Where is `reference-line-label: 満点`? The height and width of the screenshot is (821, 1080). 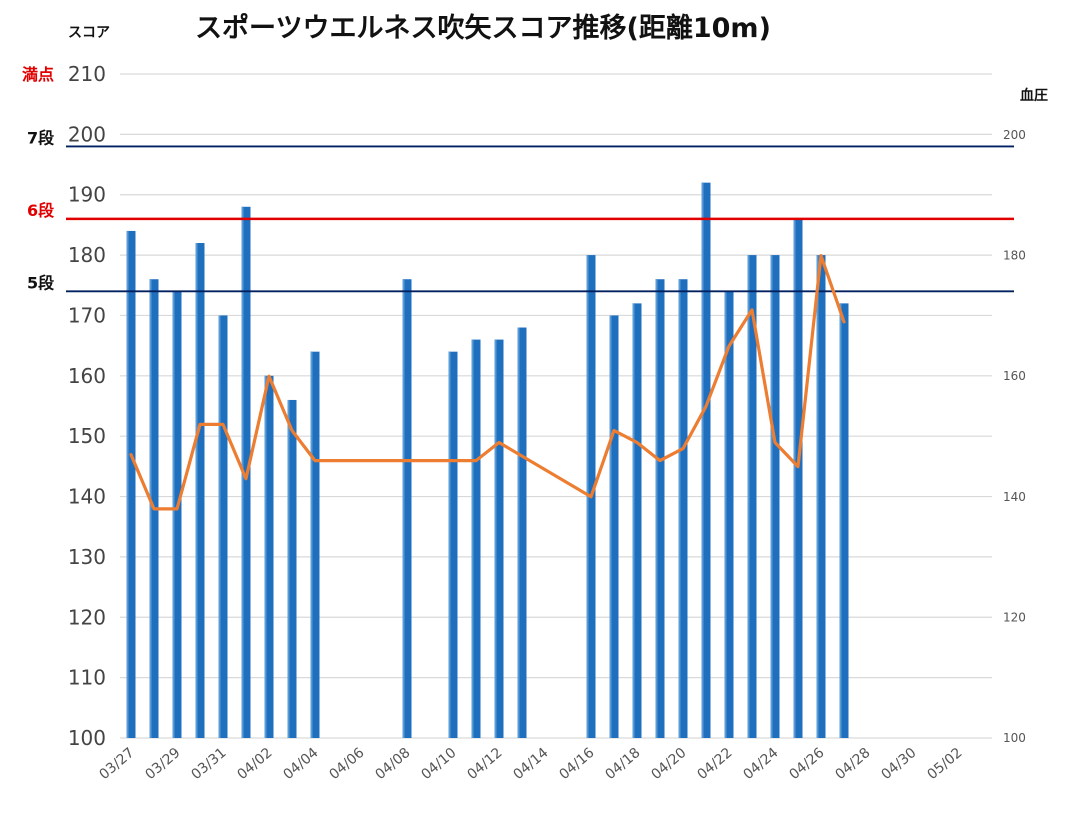 reference-line-label: 満点 is located at coordinates (38, 74).